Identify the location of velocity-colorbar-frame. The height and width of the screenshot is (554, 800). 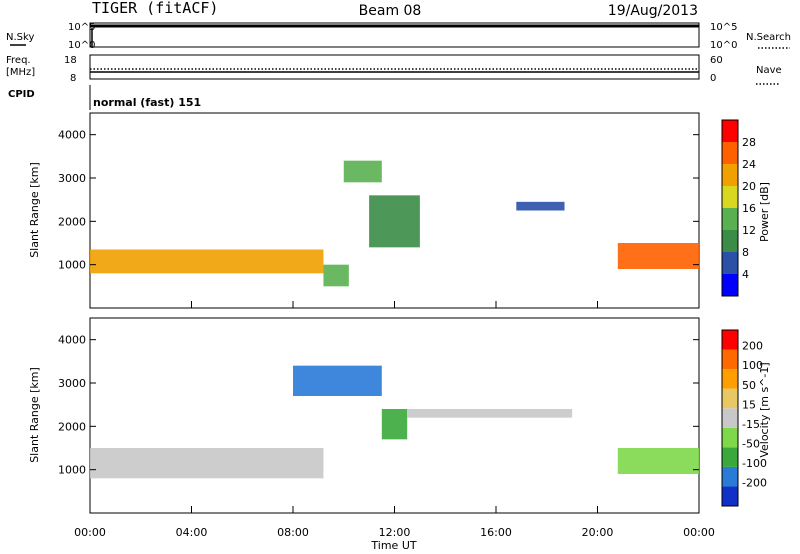
(730, 418).